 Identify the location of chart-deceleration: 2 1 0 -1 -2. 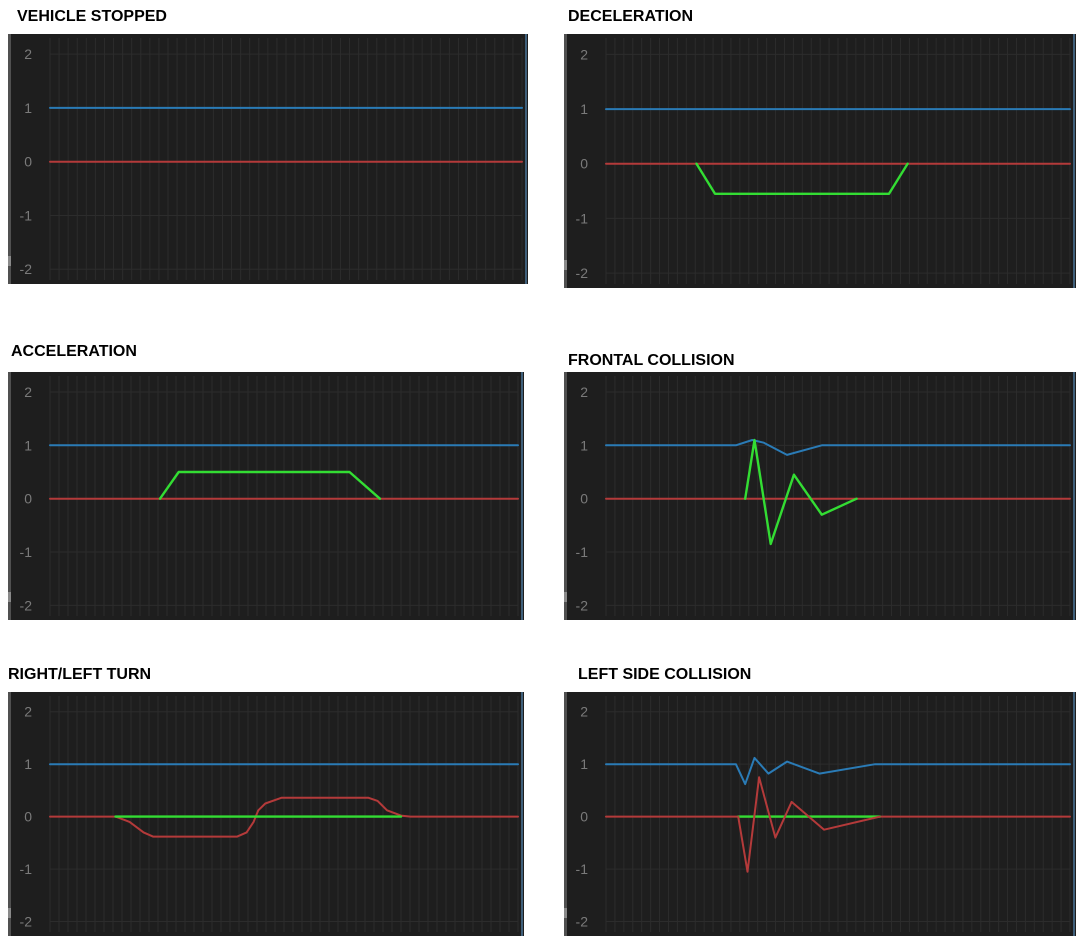
(820, 161).